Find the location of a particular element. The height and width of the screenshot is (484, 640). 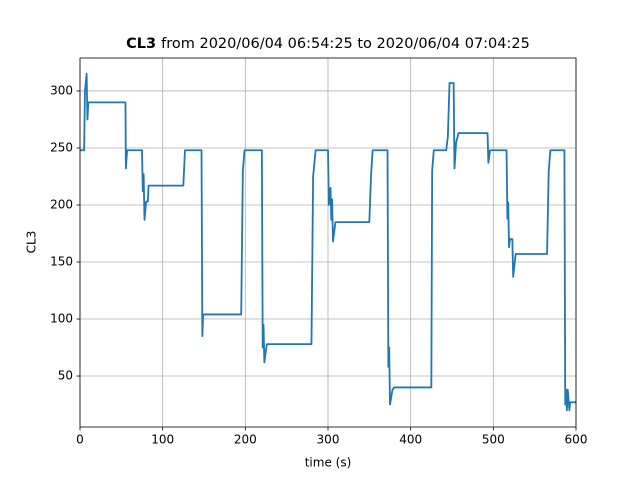

y-tick-label: 250 is located at coordinates (61, 147).